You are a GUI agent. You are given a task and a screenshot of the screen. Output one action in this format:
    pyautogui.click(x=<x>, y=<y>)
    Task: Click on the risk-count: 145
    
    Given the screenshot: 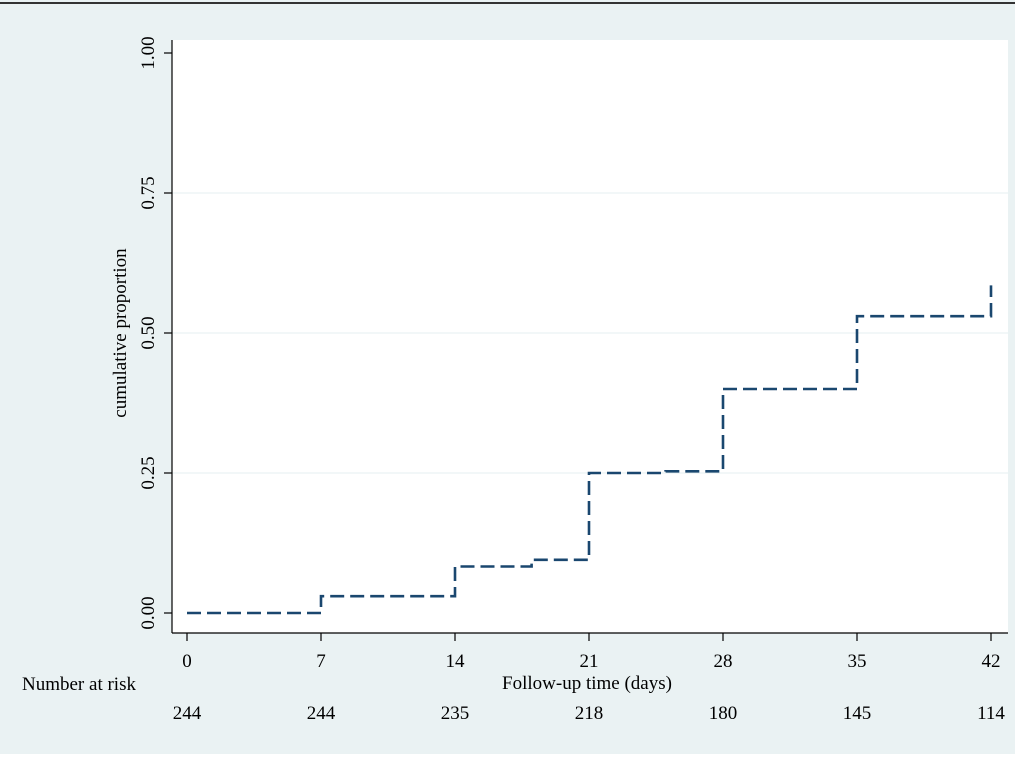 What is the action you would take?
    pyautogui.click(x=857, y=713)
    